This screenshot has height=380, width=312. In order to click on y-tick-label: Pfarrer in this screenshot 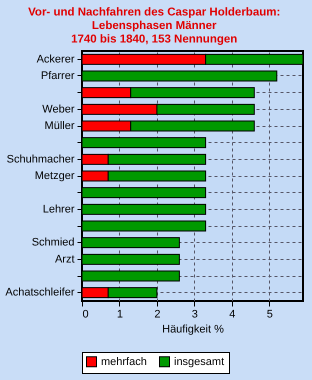, I will do `click(57, 76)`.